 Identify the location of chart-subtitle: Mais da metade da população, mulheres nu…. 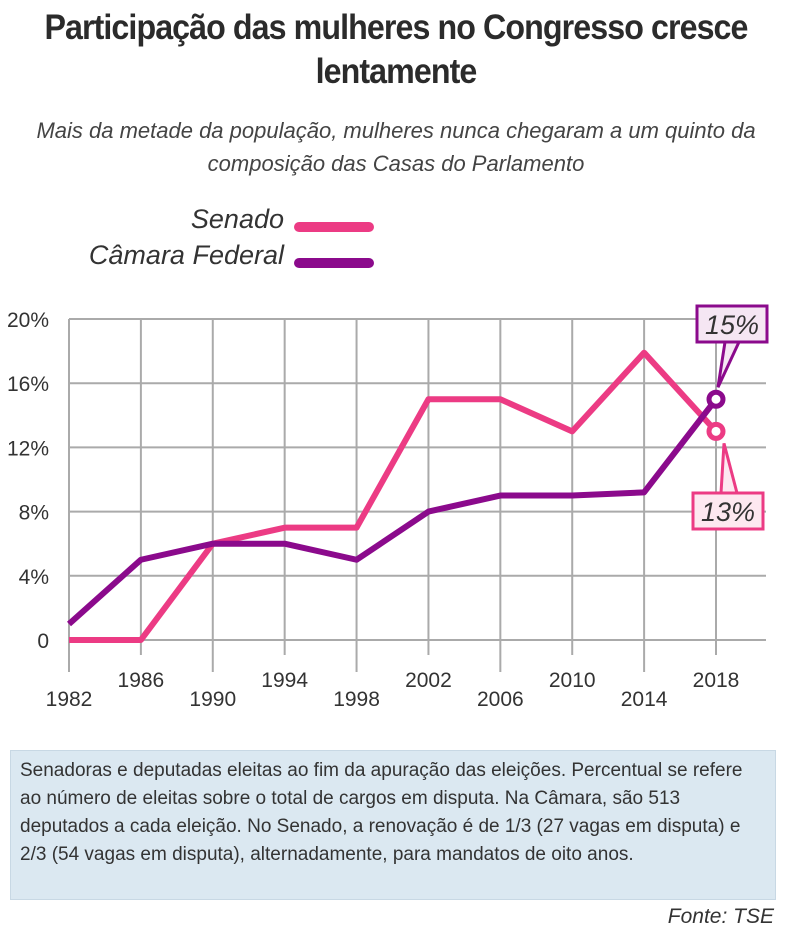
(396, 147).